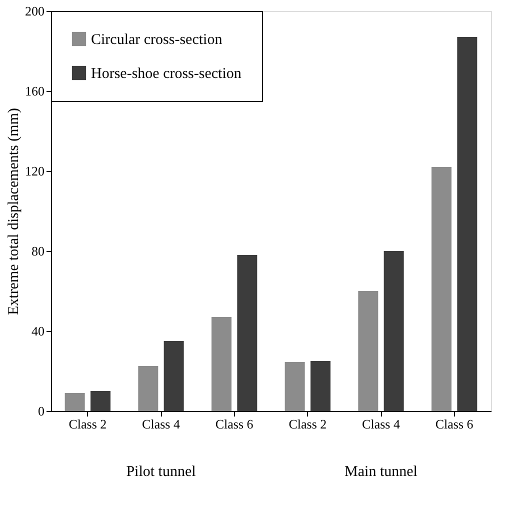 This screenshot has height=521, width=512. I want to click on y-tick-label: 160, so click(34, 91).